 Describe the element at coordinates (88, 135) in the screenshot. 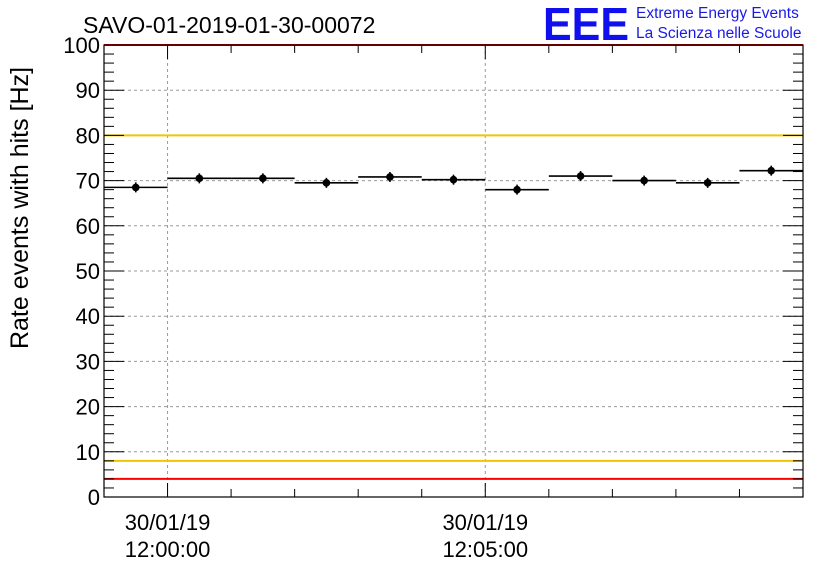

I see `y-tick-label: 80` at that location.